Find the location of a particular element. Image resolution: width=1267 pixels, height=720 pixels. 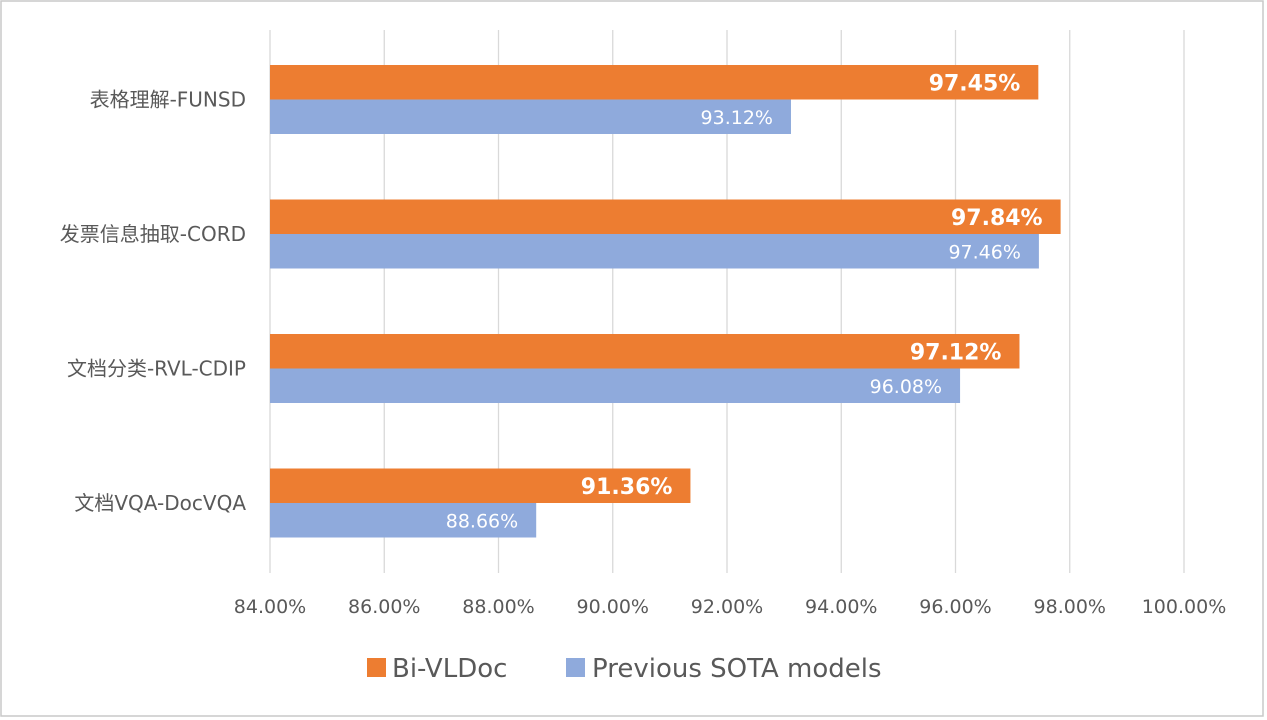

legend: Bi-VLDoc Previous SOTA models is located at coordinates (624, 669).